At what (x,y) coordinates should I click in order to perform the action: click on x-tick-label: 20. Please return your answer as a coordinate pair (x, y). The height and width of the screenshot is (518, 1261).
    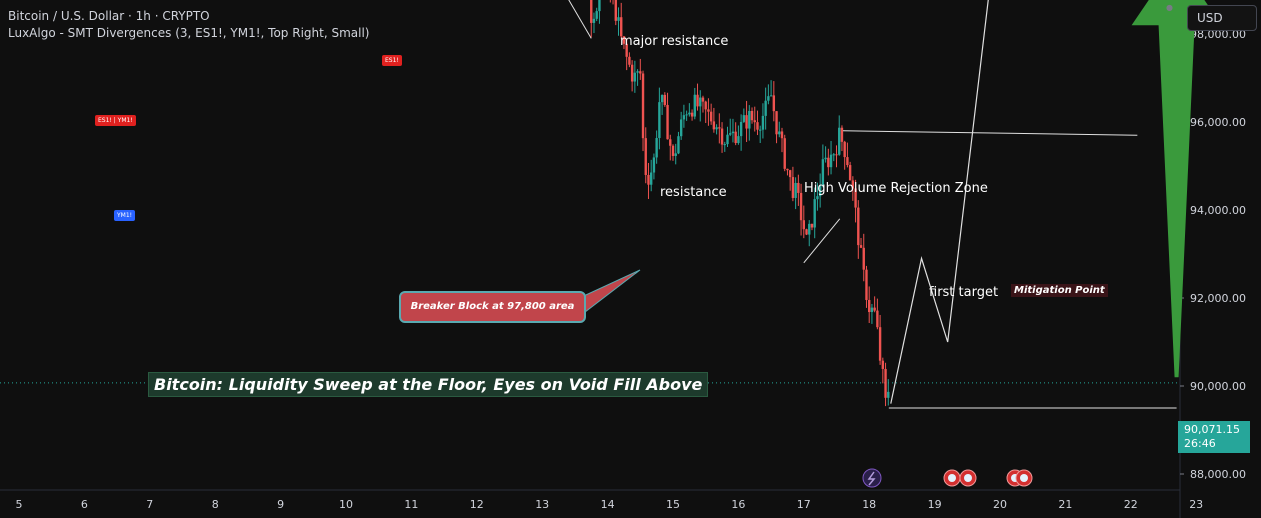
    Looking at the image, I should click on (1000, 504).